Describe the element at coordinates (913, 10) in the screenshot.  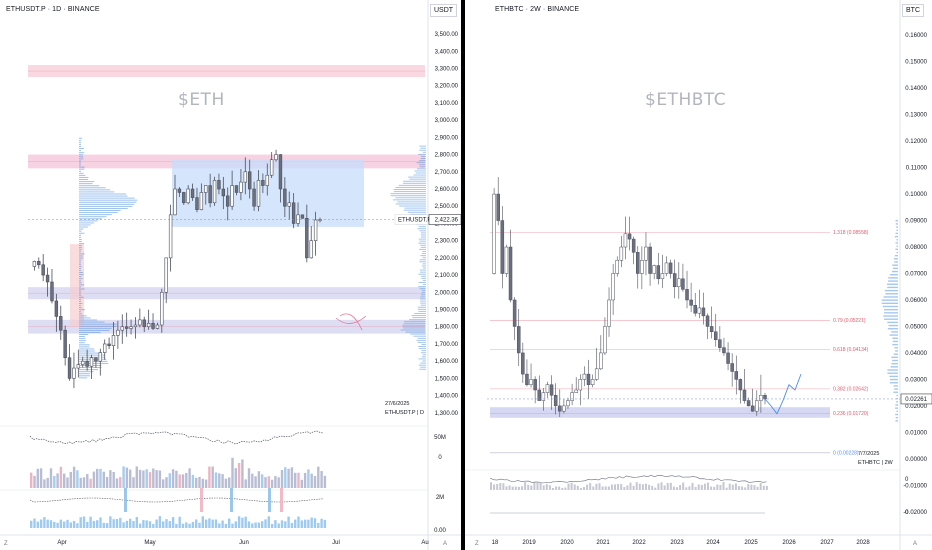
I see `currency-label: BTC` at that location.